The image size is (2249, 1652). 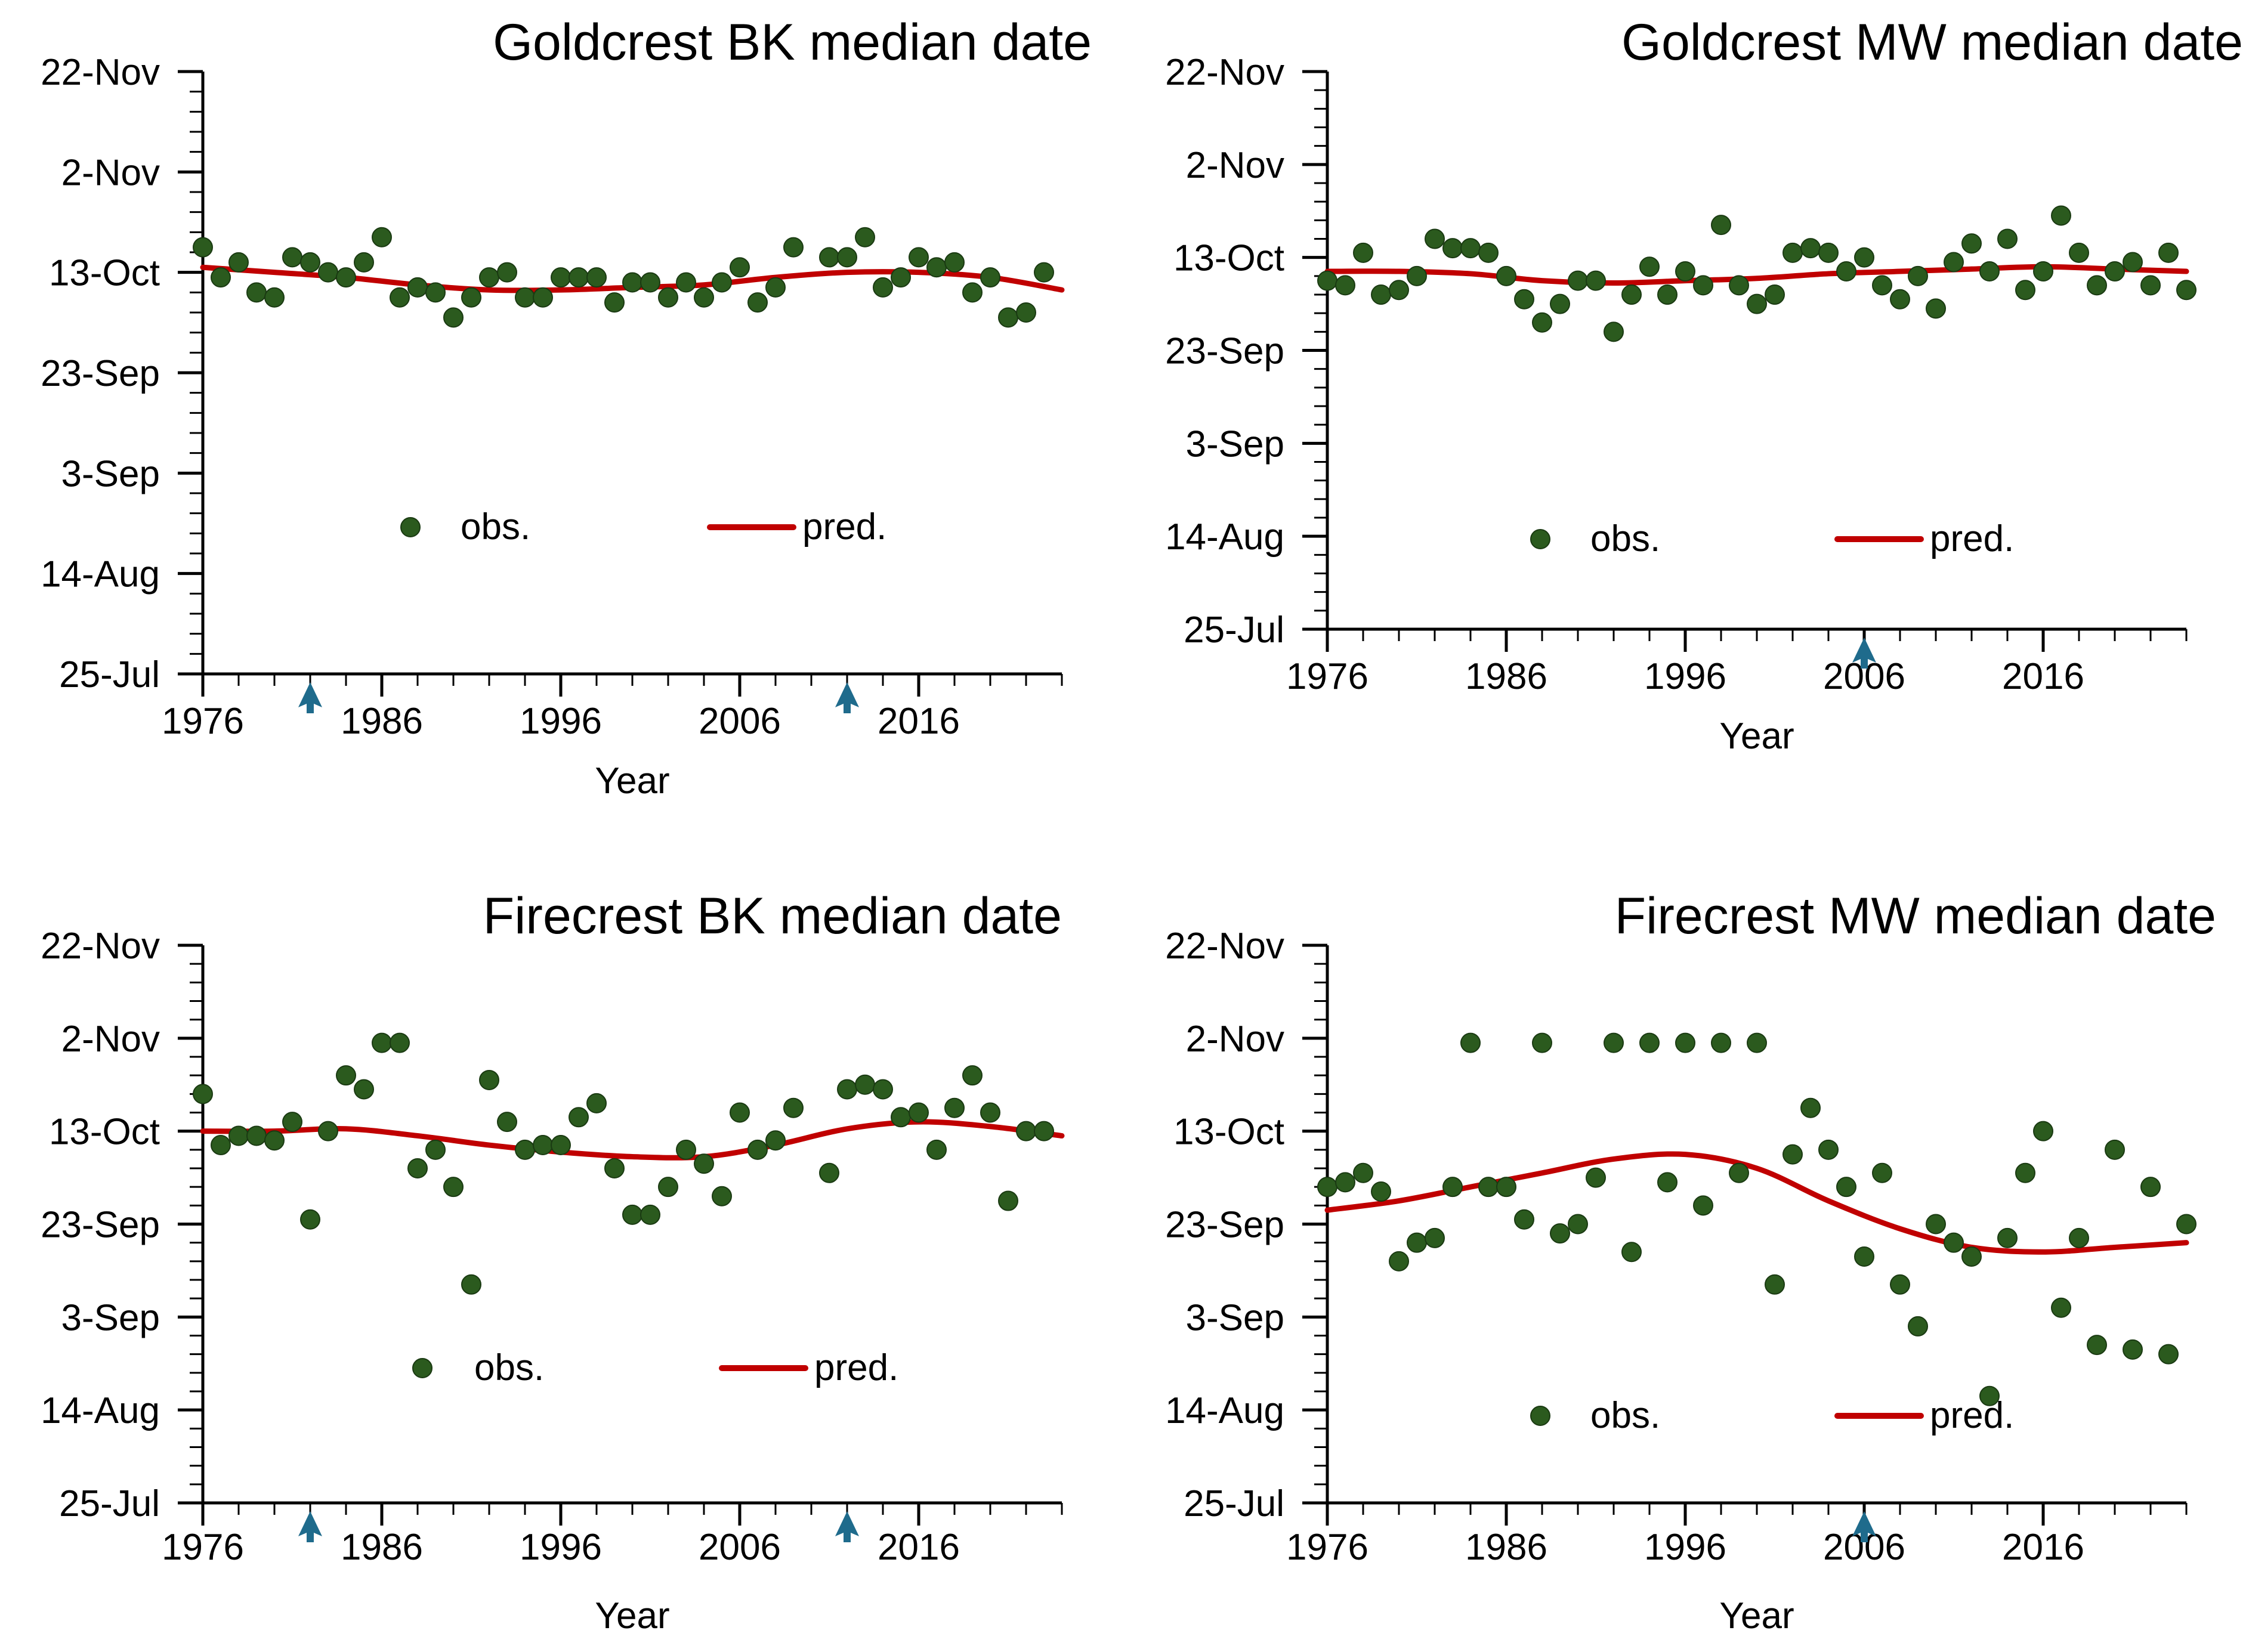 What do you see at coordinates (1224, 73) in the screenshot?
I see `y-tick-label: 22-Nov` at bounding box center [1224, 73].